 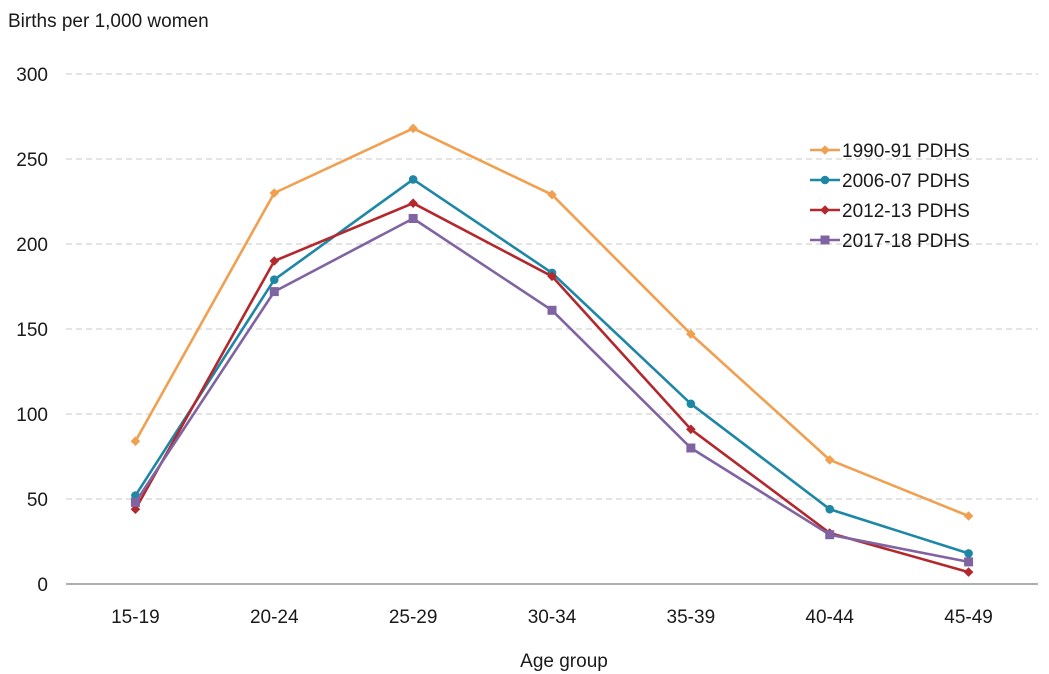 What do you see at coordinates (135, 617) in the screenshot?
I see `x-tick-label: 15-19` at bounding box center [135, 617].